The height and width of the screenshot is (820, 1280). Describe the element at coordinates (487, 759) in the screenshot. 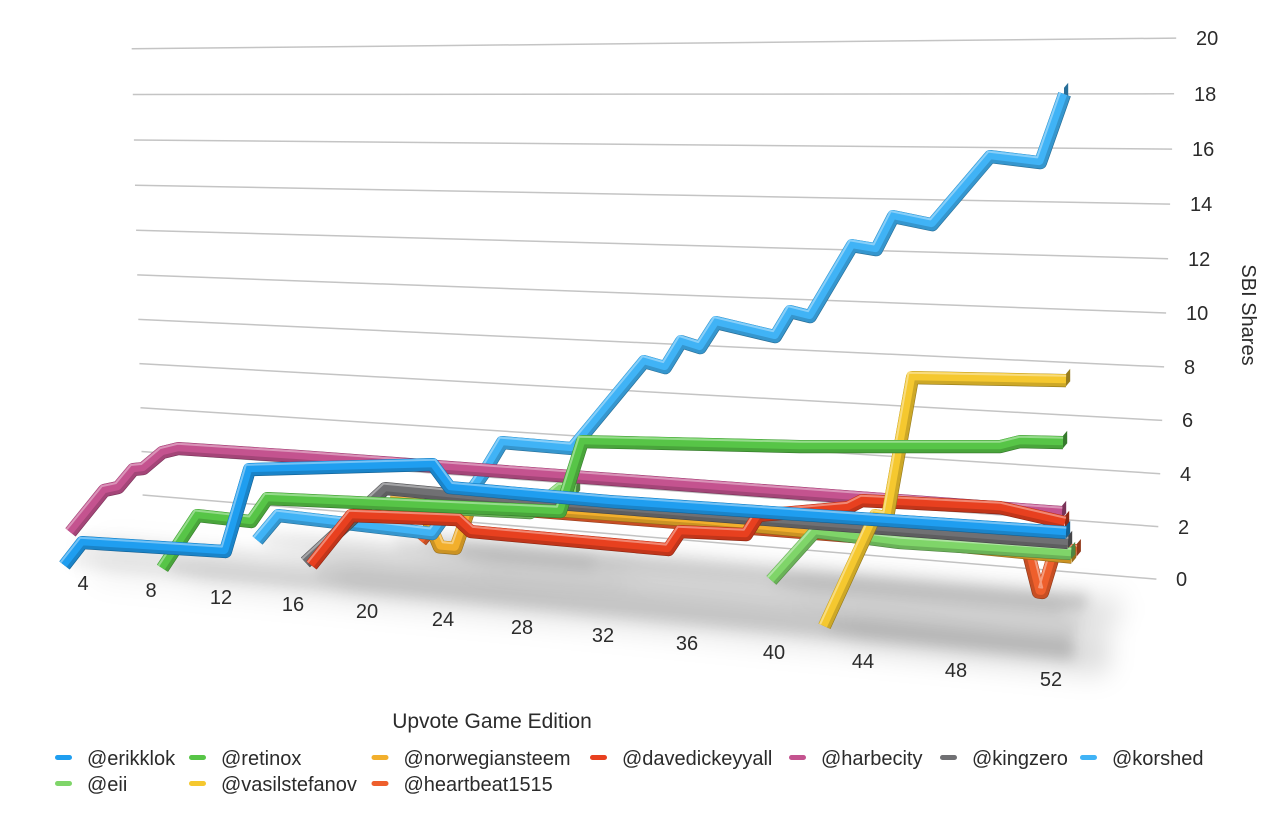

I see `svg-text: @norwegiansteem` at that location.